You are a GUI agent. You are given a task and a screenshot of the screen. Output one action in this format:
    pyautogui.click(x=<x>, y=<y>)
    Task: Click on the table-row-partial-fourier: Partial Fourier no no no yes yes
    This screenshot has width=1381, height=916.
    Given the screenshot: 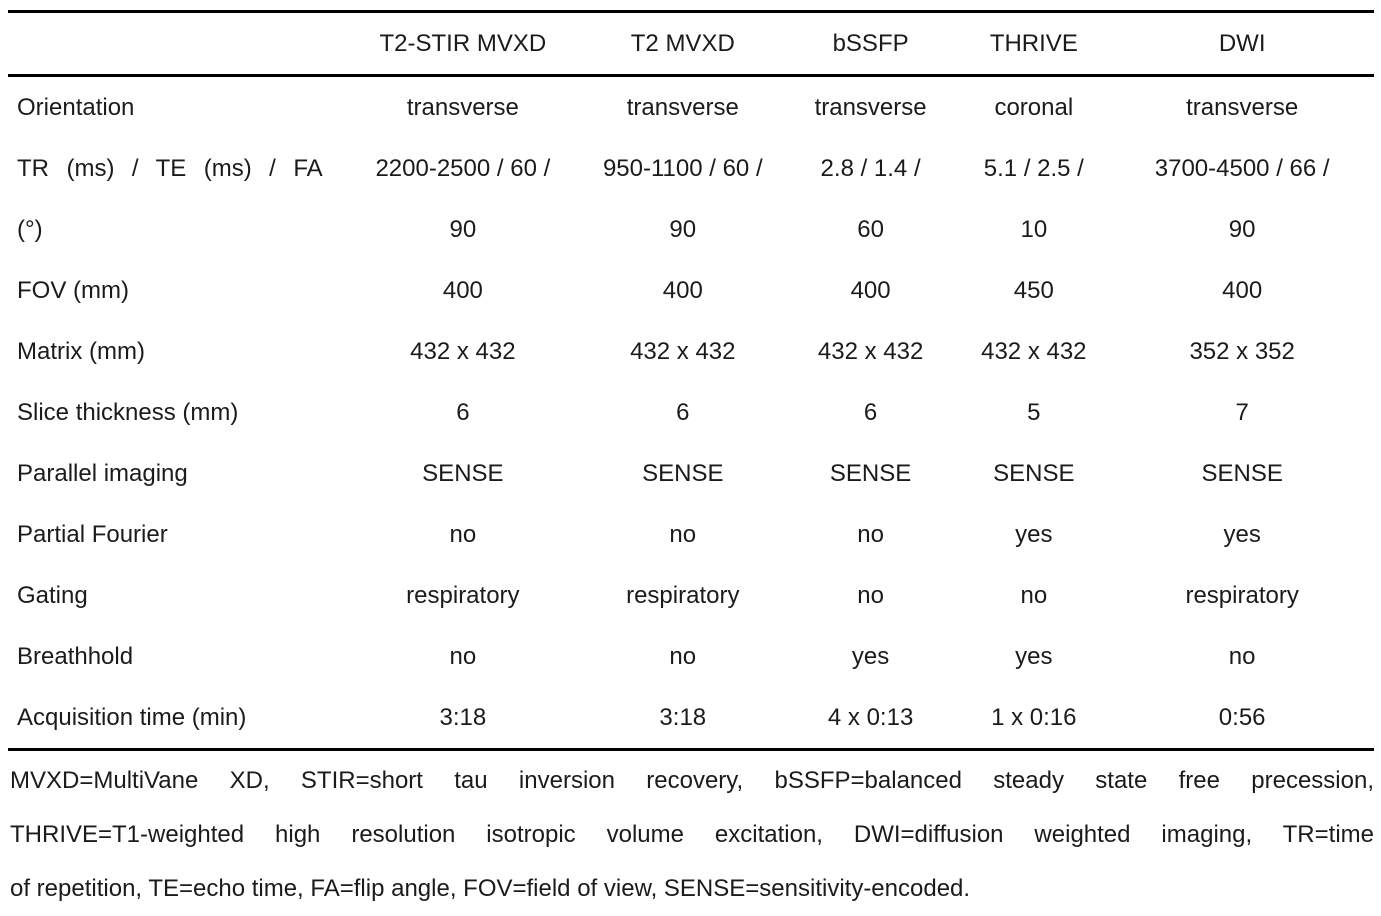 What is the action you would take?
    pyautogui.click(x=691, y=534)
    